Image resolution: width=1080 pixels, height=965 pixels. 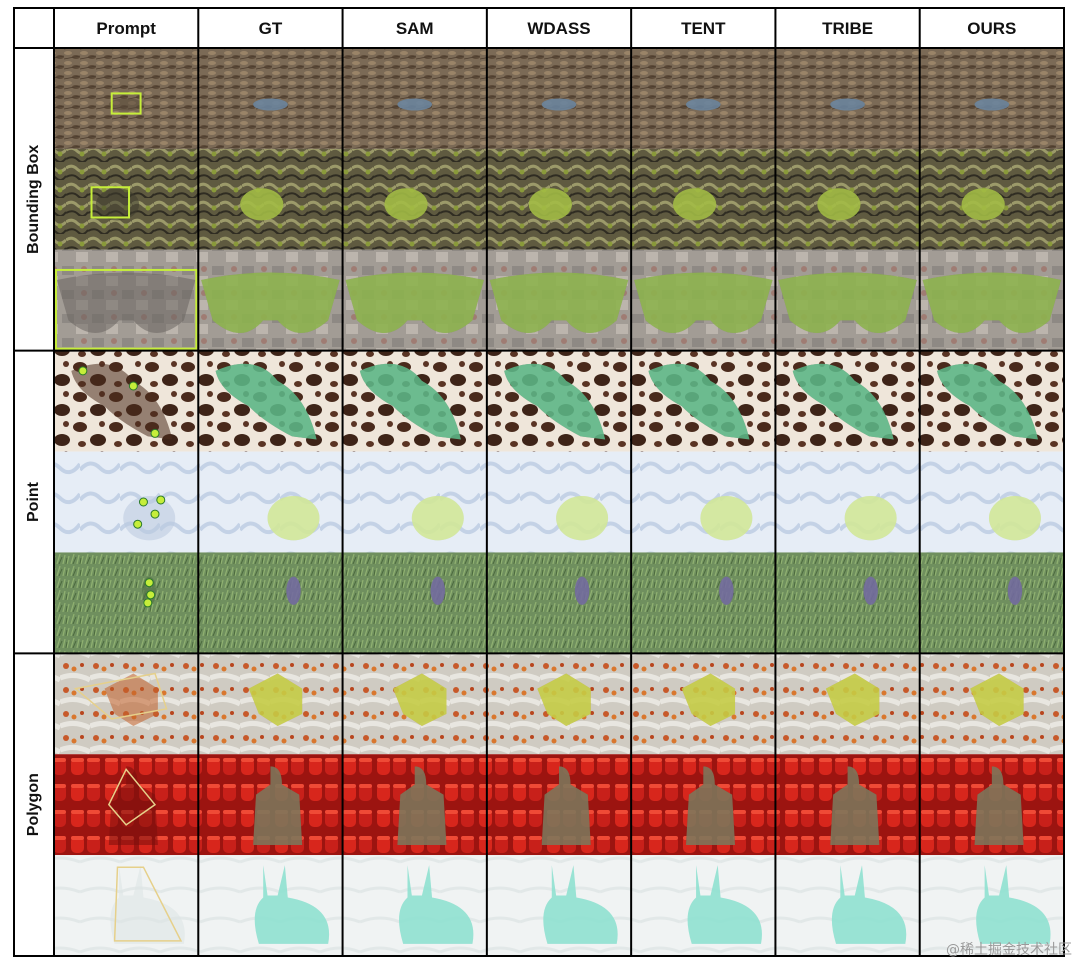 I want to click on cell-red-theater-seats-sam, so click(x=414, y=805).